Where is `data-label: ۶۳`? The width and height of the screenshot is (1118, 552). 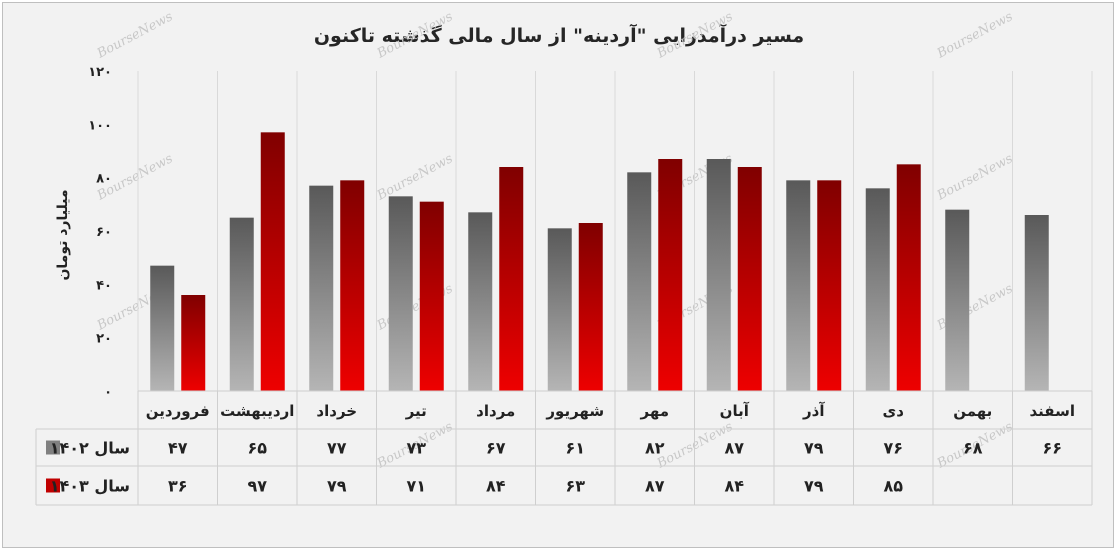
data-label: ۶۳ is located at coordinates (575, 486).